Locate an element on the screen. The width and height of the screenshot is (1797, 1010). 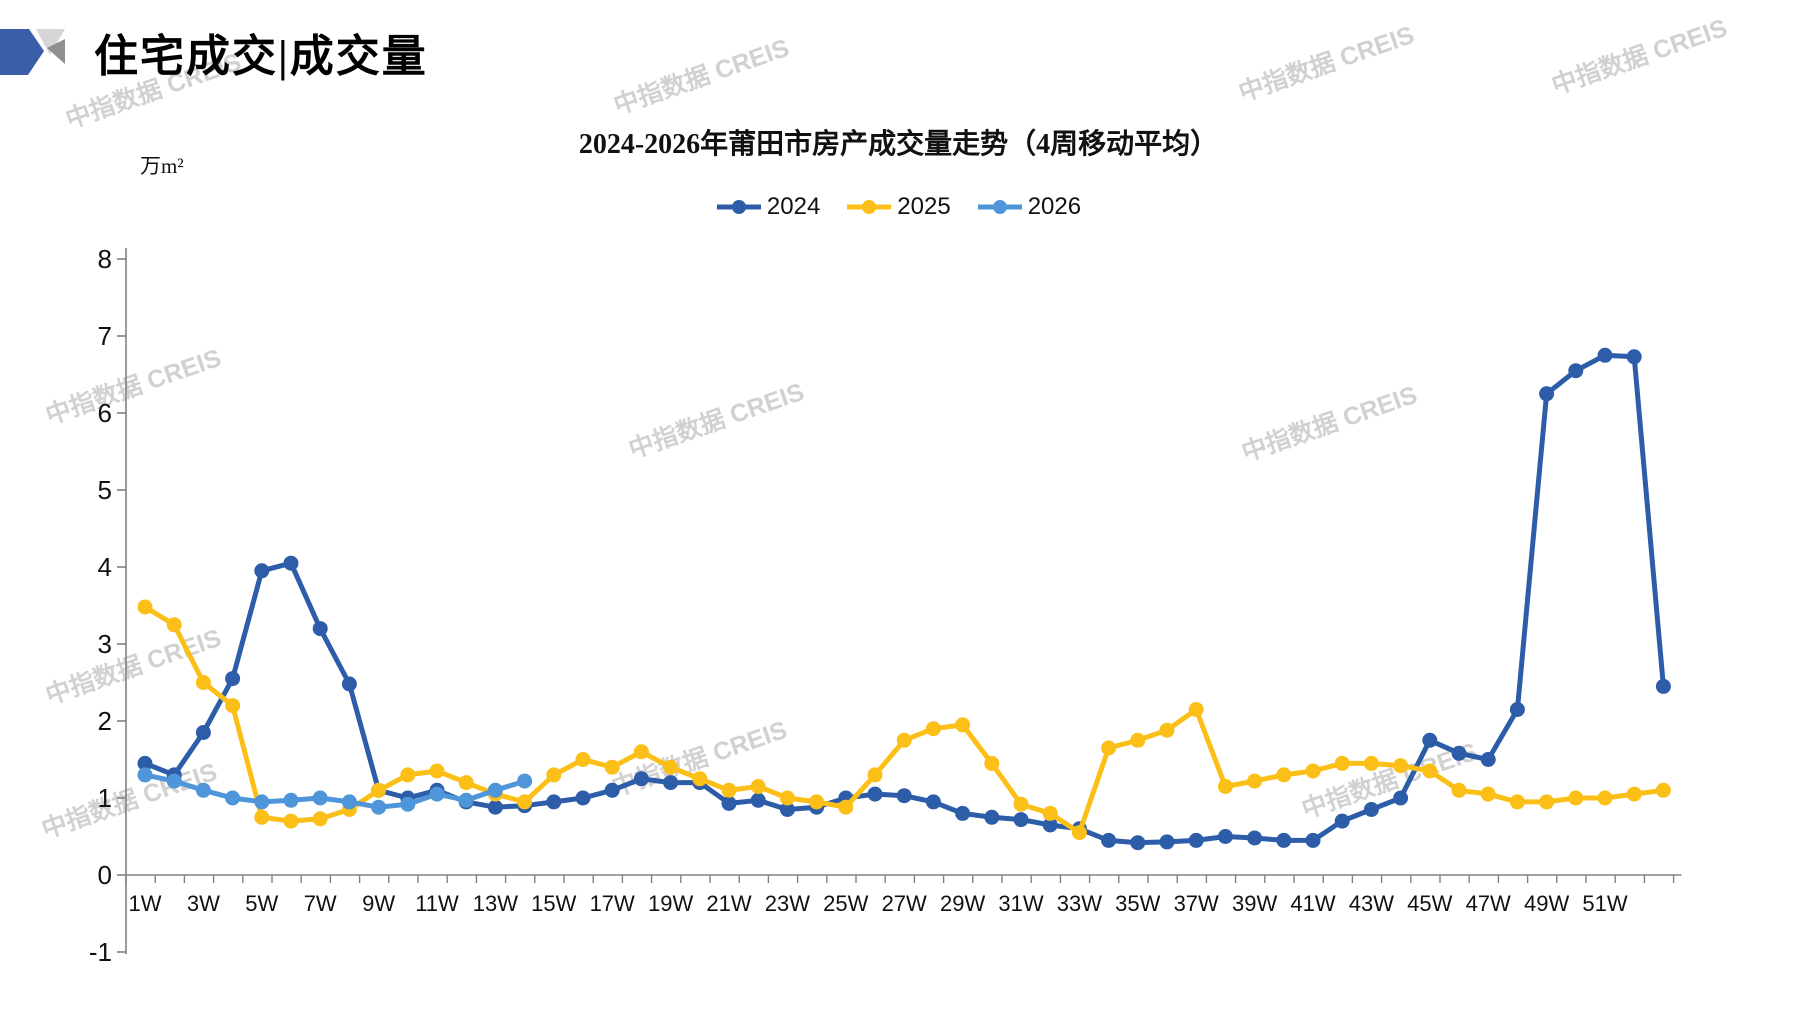
series-2025-point-w52 is located at coordinates (1634, 794).